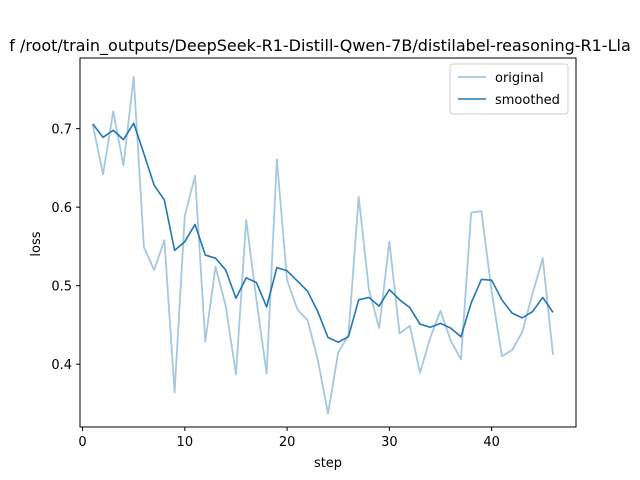 Image resolution: width=640 pixels, height=480 pixels. I want to click on y-axis-label: loss, so click(36, 243).